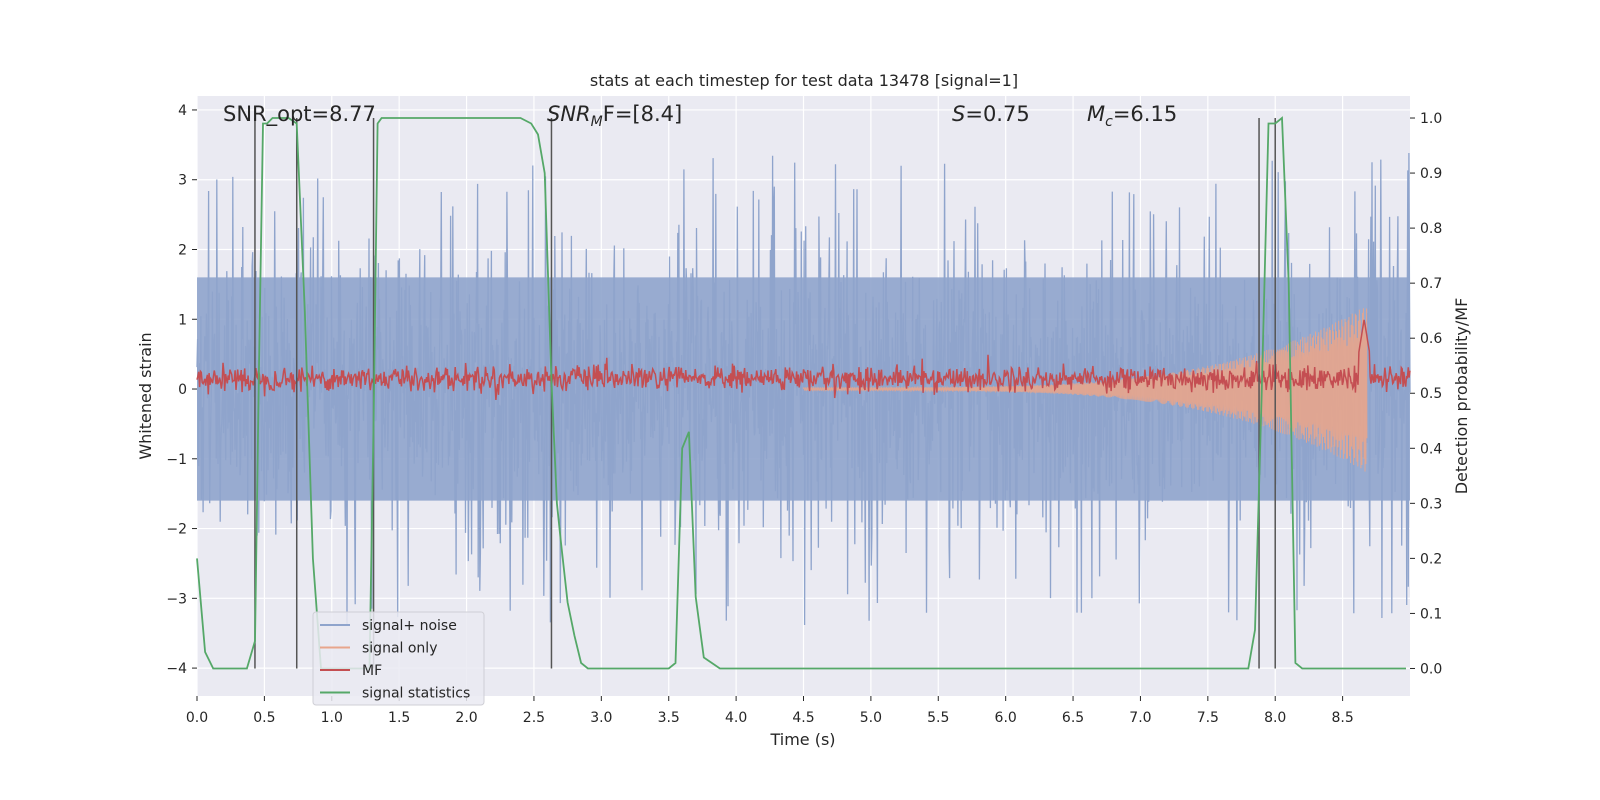 This screenshot has height=800, width=1600. What do you see at coordinates (182, 320) in the screenshot?
I see `left-tick-label: 1` at bounding box center [182, 320].